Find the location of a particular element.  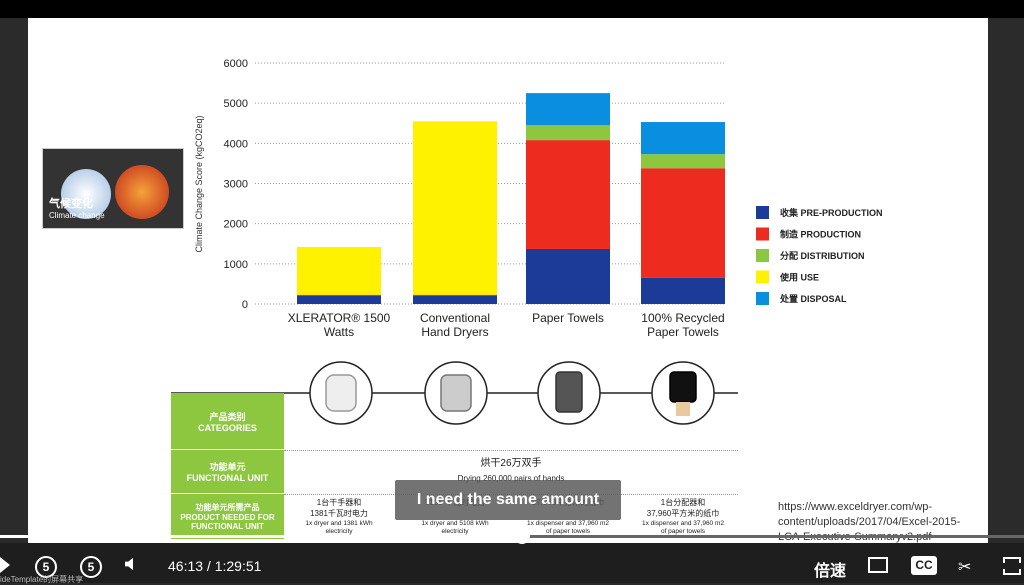

legend-label: 制造 PRODUCTION is located at coordinates (820, 234).